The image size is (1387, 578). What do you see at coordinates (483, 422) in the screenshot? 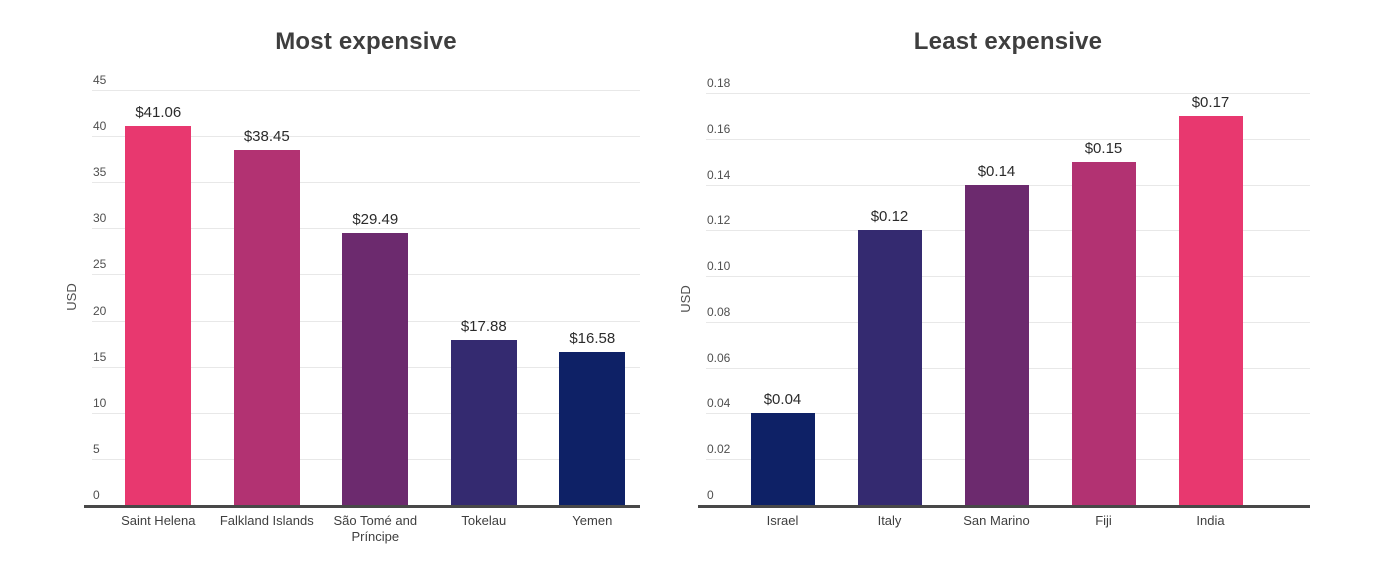
I see `bar-tokelau` at bounding box center [483, 422].